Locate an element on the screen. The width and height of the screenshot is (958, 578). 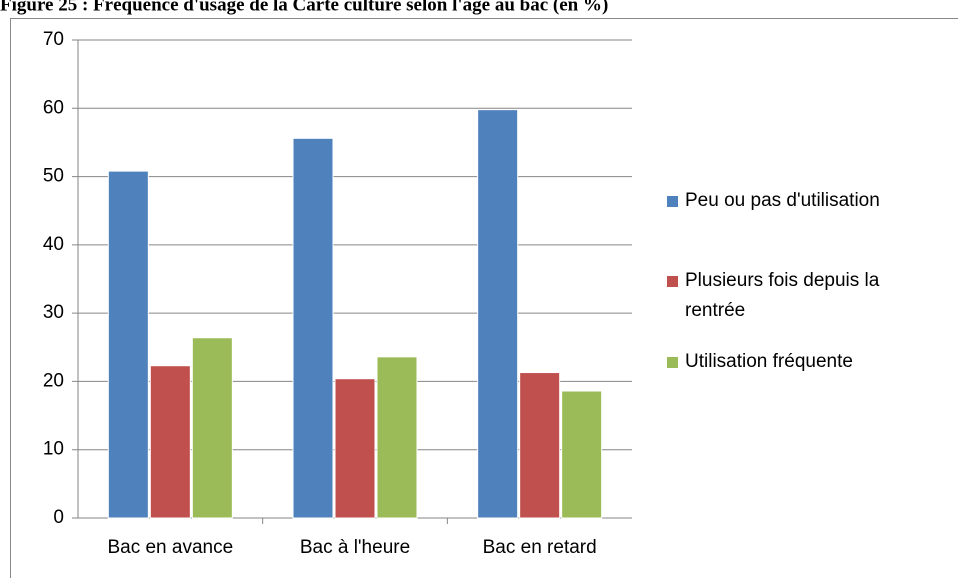
legend-label: Utilisation fréquente is located at coordinates (769, 361).